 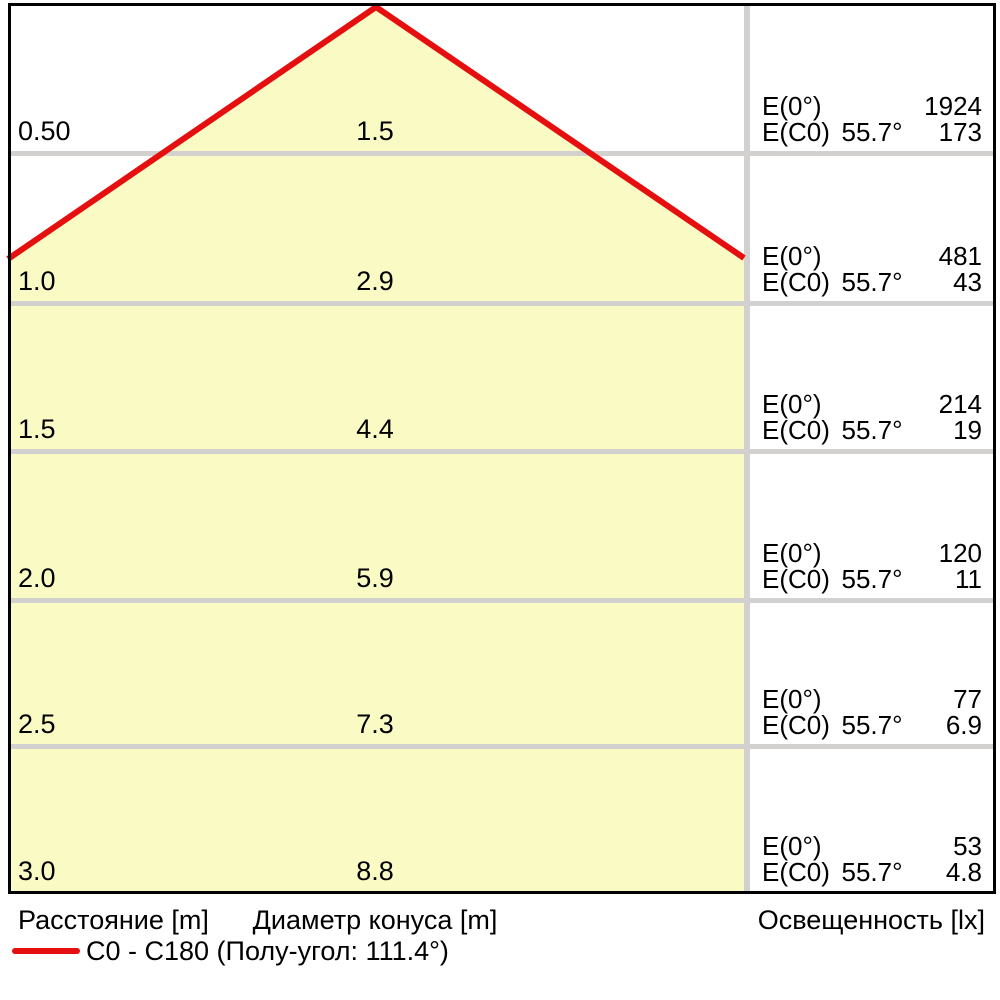 What do you see at coordinates (9, 448) in the screenshot?
I see `border-left` at bounding box center [9, 448].